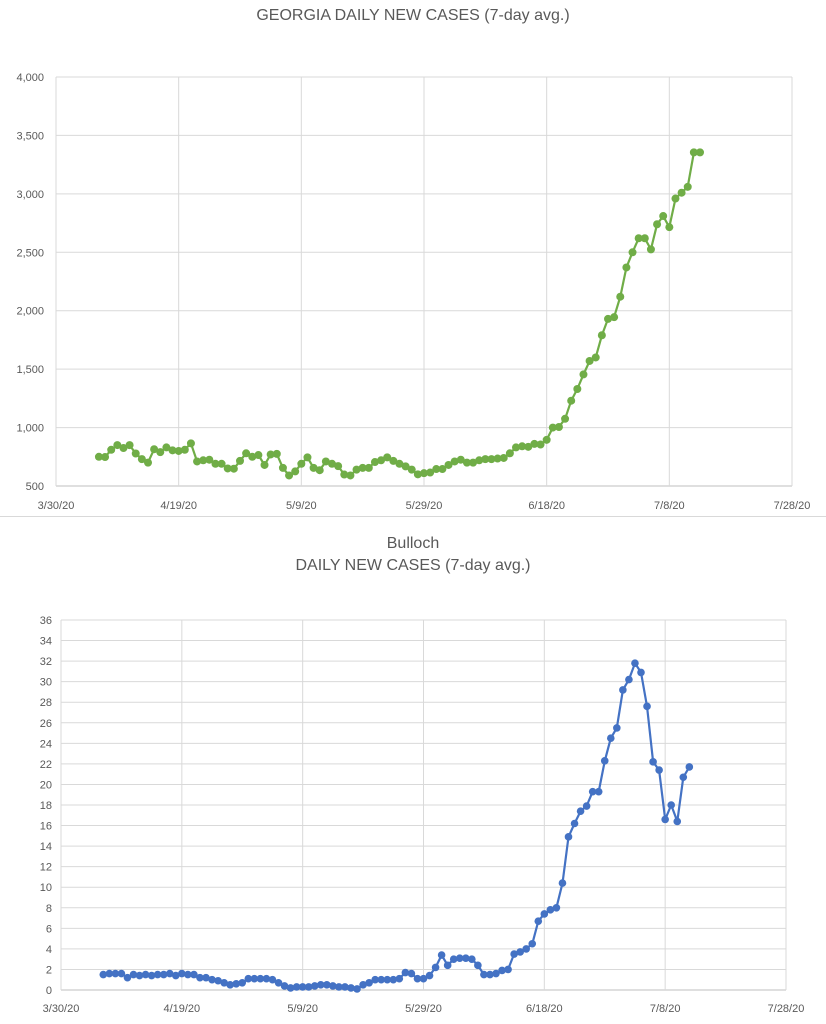 This screenshot has height=1024, width=826. What do you see at coordinates (665, 1009) in the screenshot?
I see `x-tick-label: 7/8/20` at bounding box center [665, 1009].